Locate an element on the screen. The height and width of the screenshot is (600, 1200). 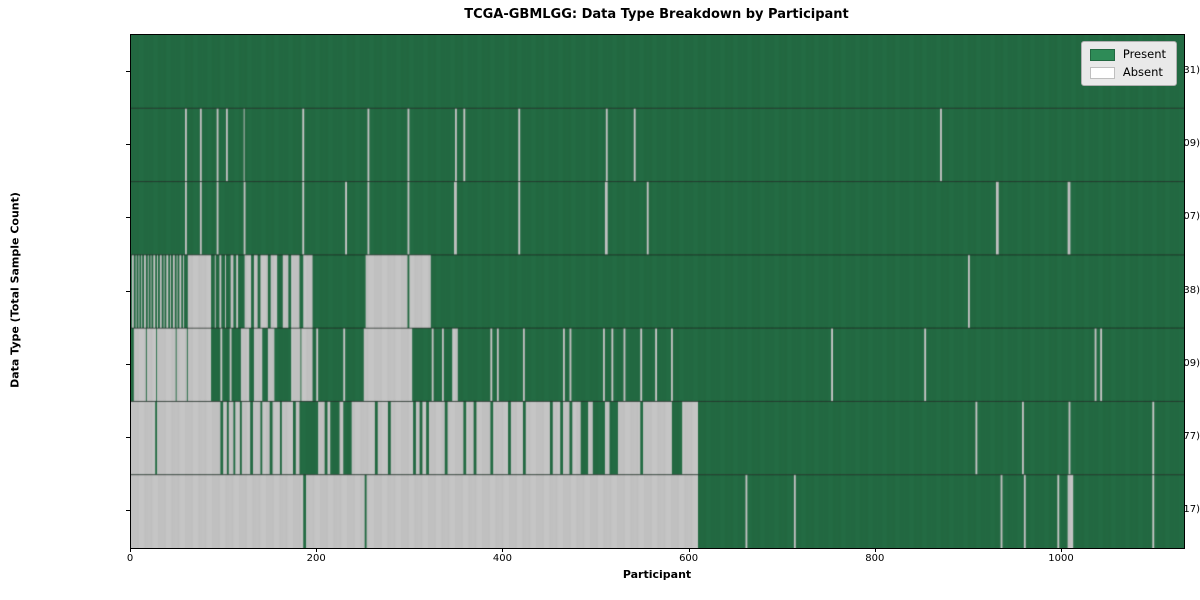
legend-swatch-absent is located at coordinates (1102, 72).